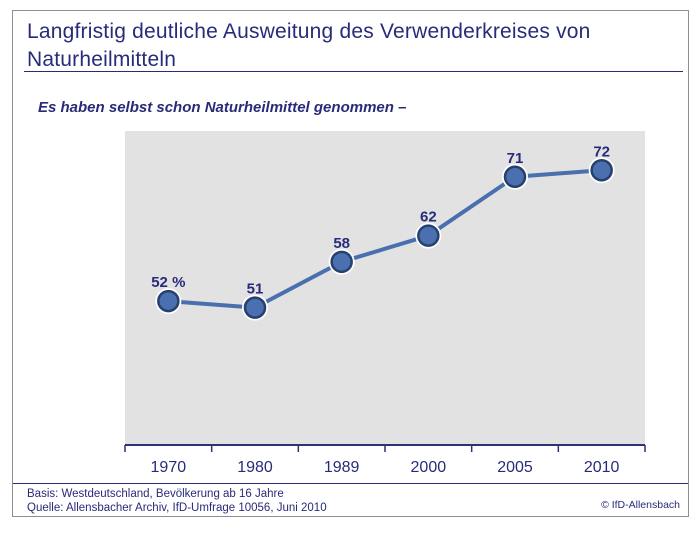  I want to click on x-tick-label: 1989, so click(342, 467).